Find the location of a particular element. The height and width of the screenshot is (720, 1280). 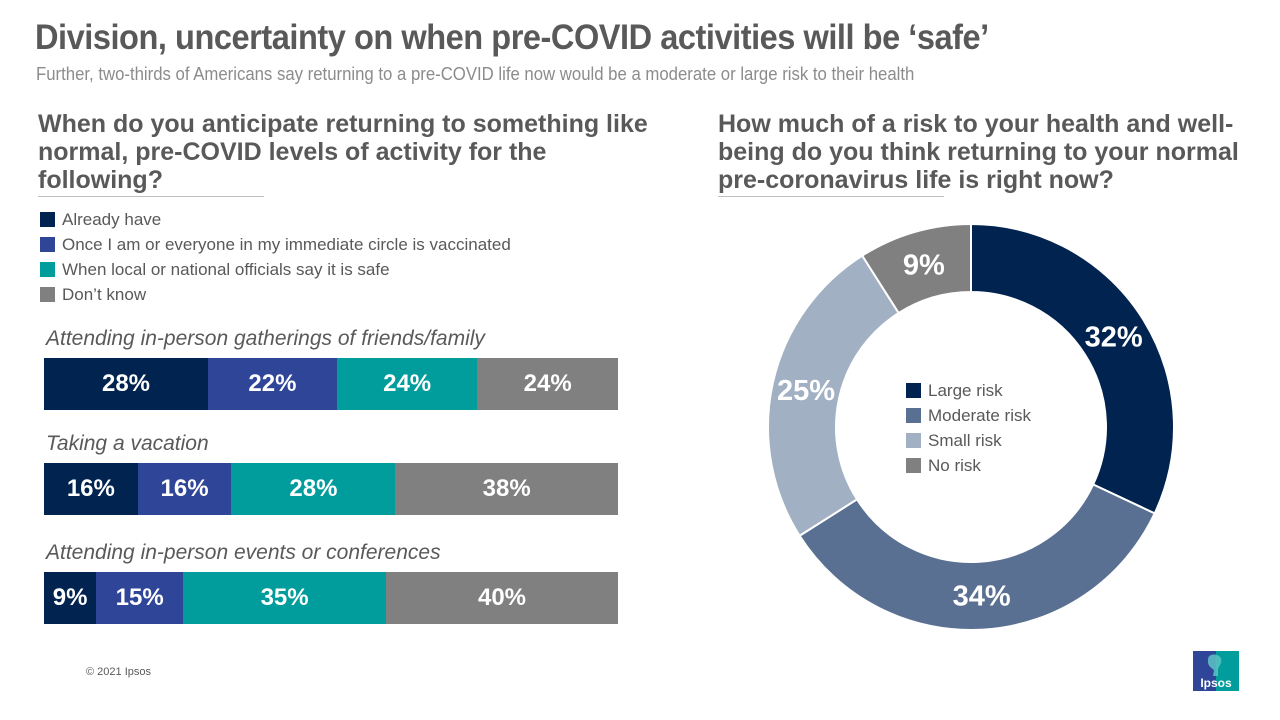

legend-item-dont-know: Don’t know is located at coordinates (275, 294).